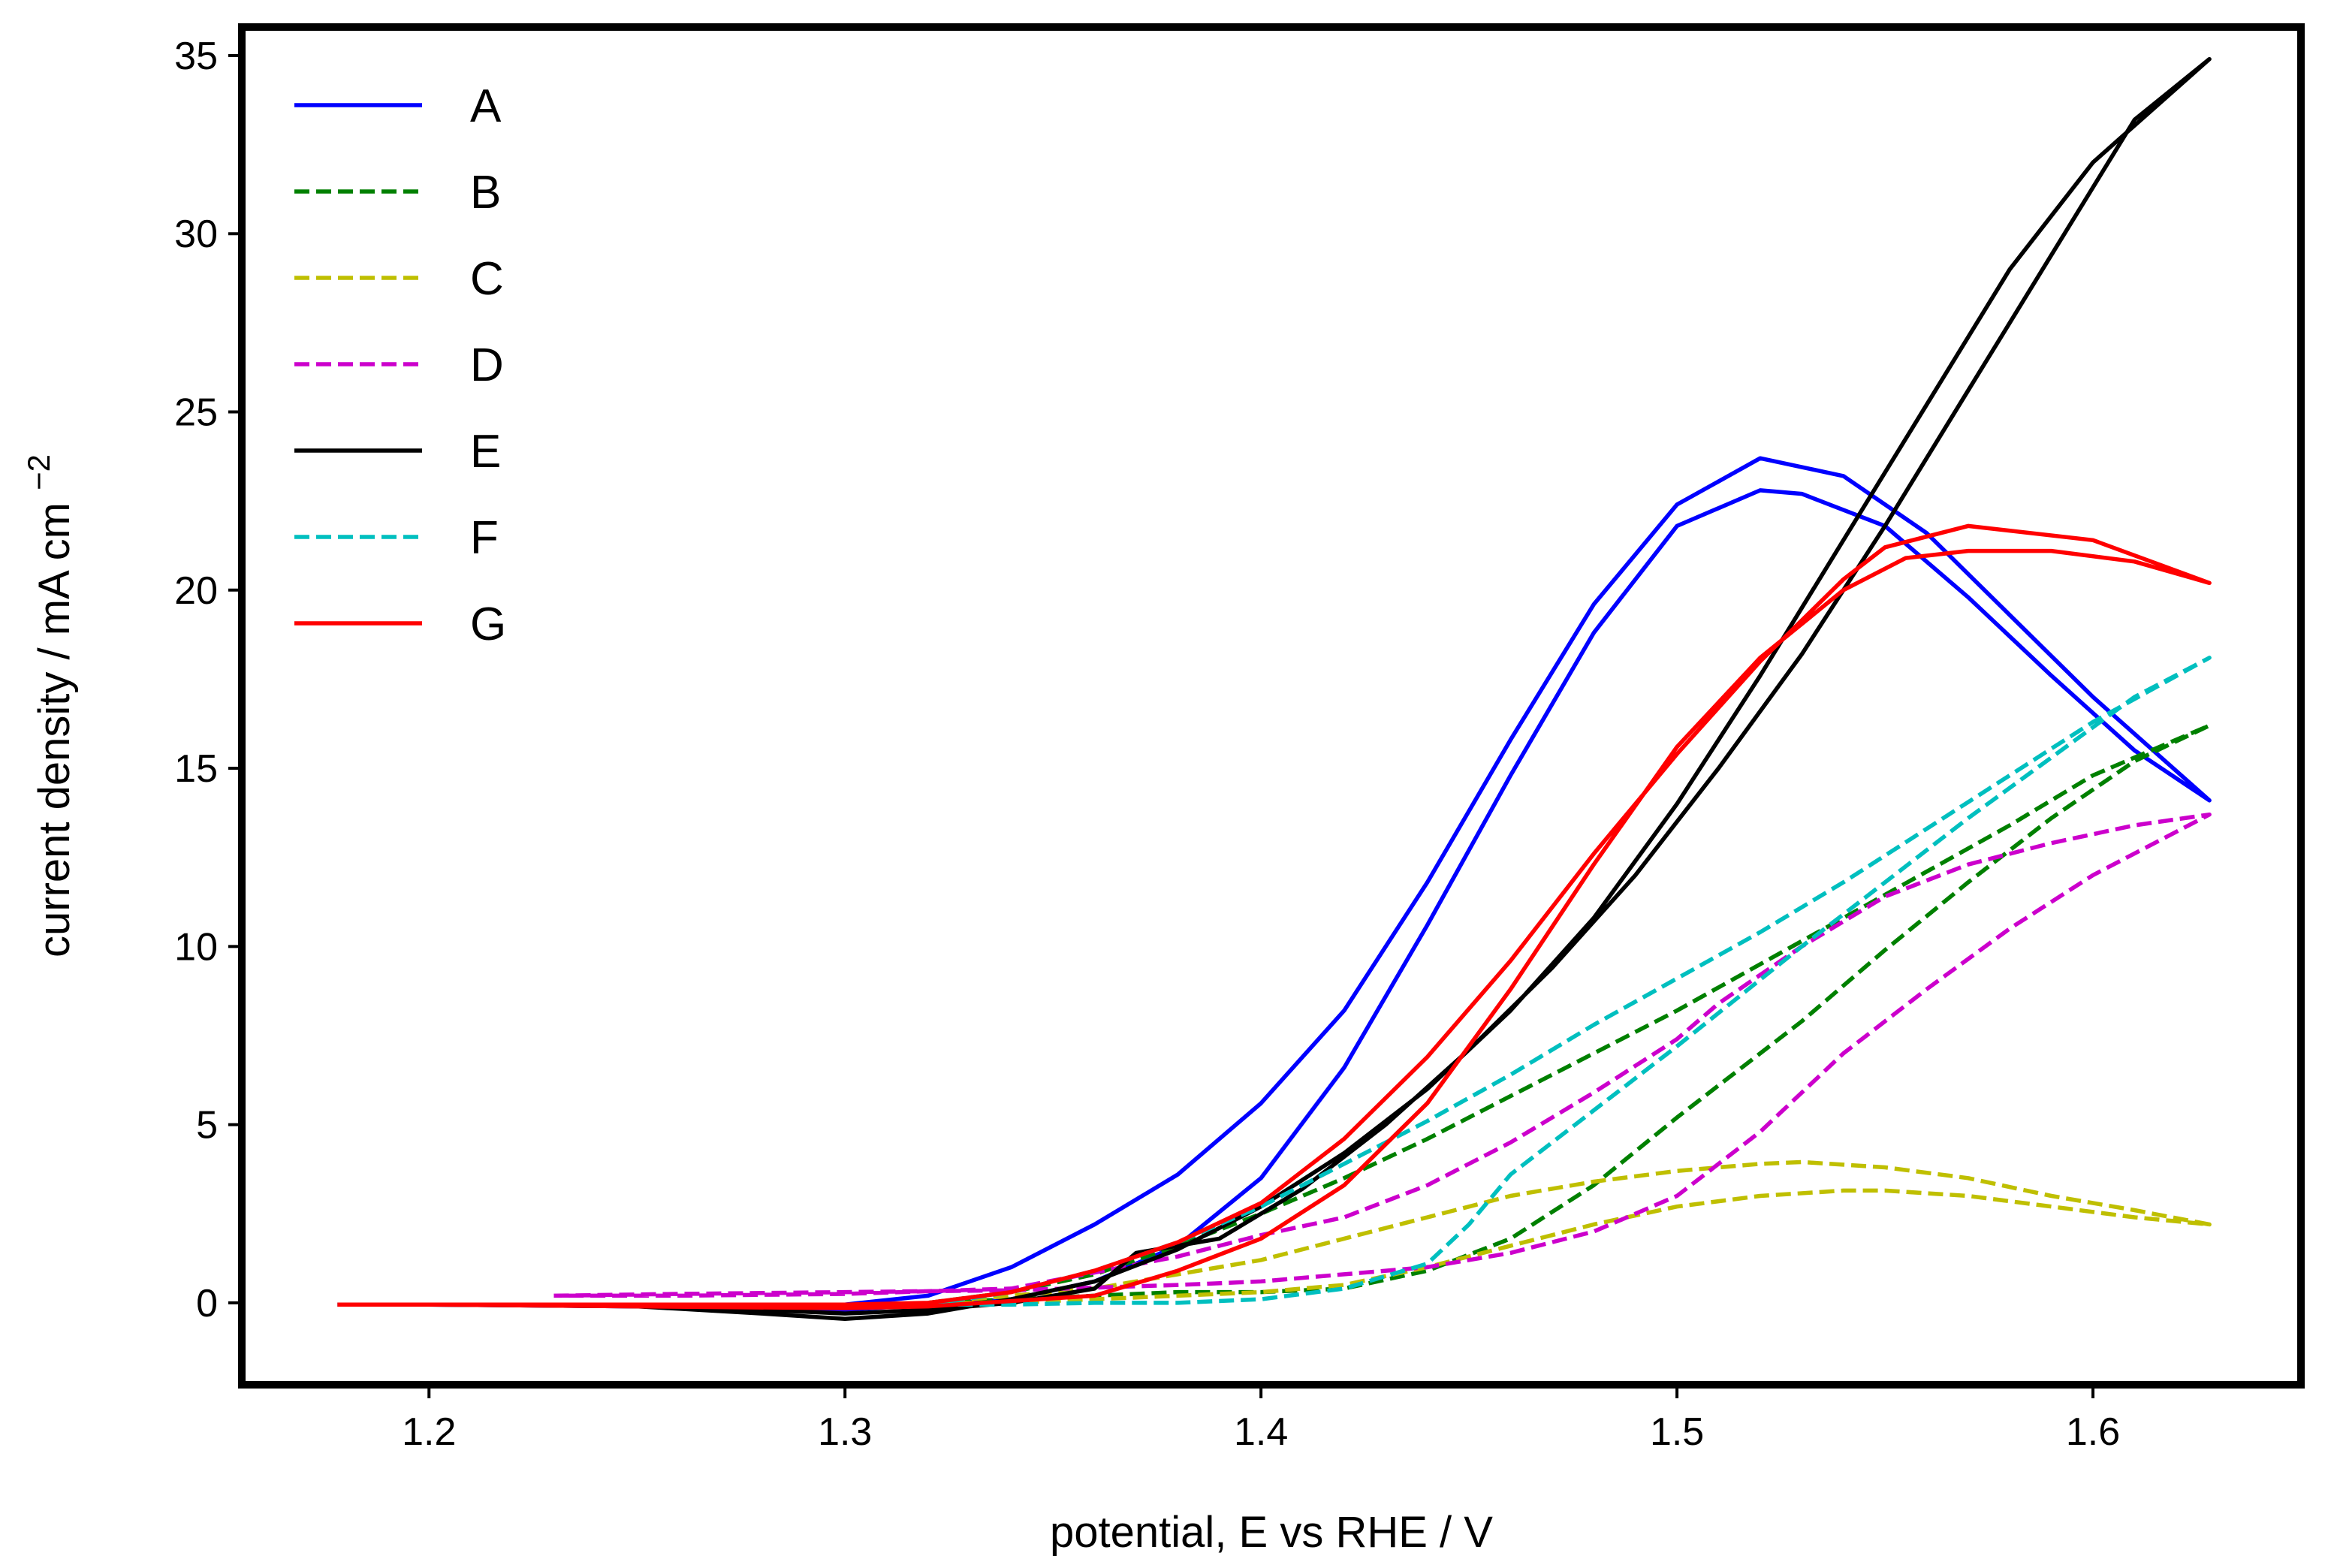 This screenshot has height=1568, width=2331. What do you see at coordinates (2093, 1432) in the screenshot?
I see `x-tick-label: 1.6` at bounding box center [2093, 1432].